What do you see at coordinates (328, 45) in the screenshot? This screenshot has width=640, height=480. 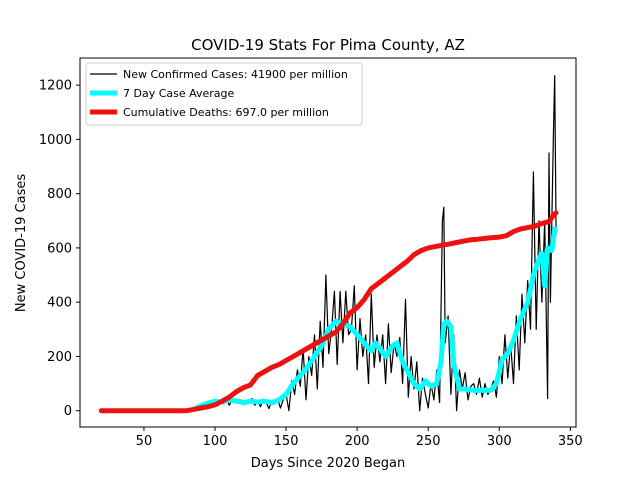 I see `chart-title: COVID-19 Stats For Pima County, AZ` at bounding box center [328, 45].